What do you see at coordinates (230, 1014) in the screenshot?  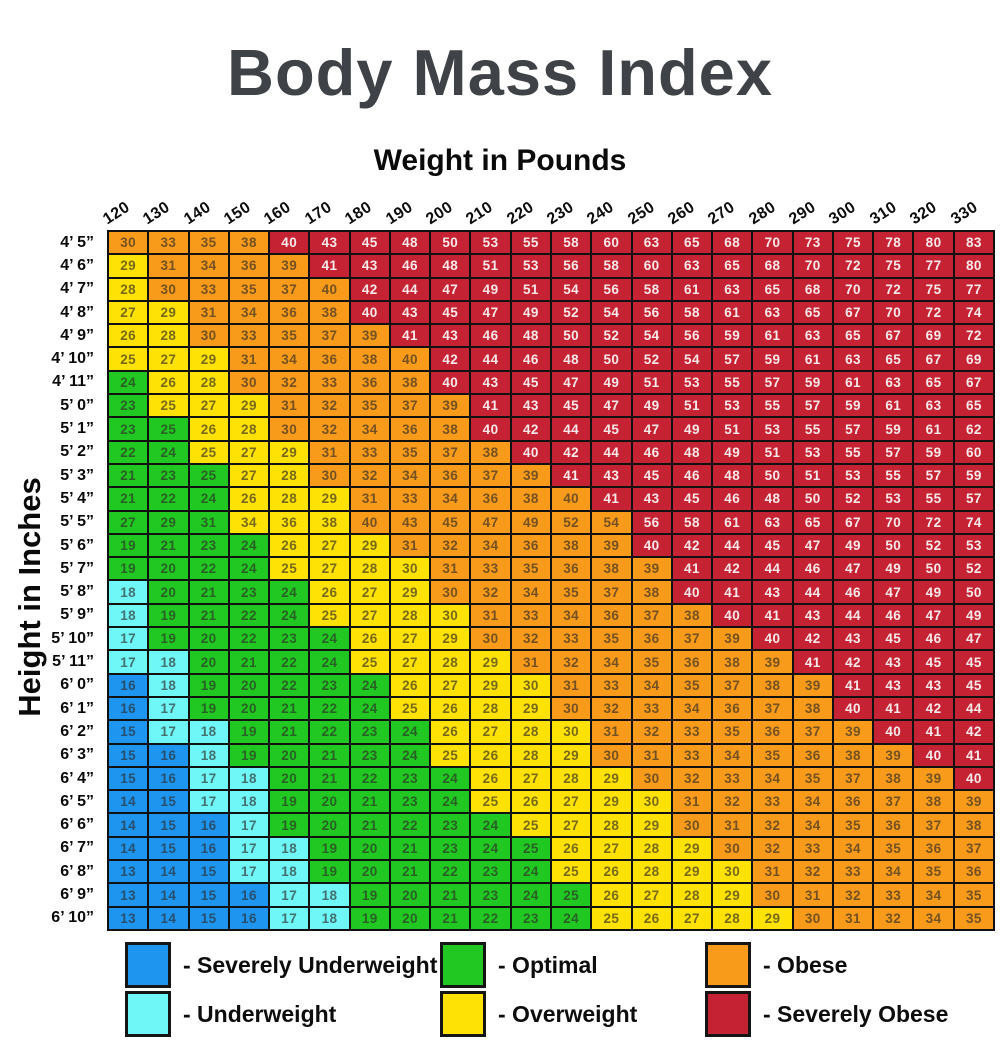 I see `legend-item-underweight: - Underweight` at bounding box center [230, 1014].